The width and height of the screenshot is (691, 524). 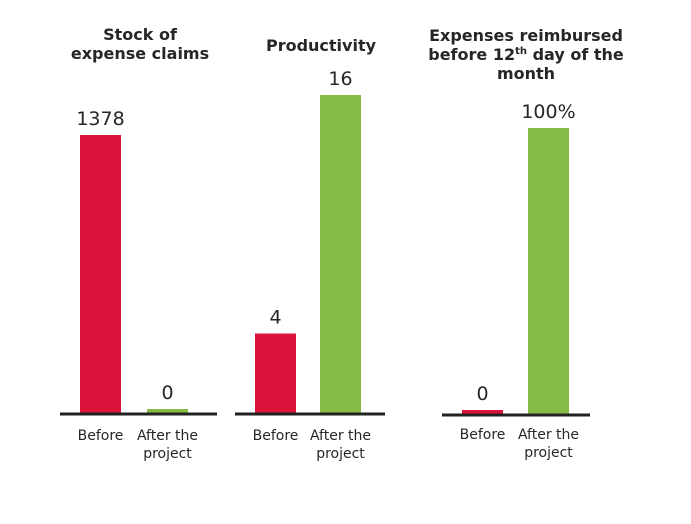 I want to click on chart-title-line: expense claims, so click(x=140, y=53).